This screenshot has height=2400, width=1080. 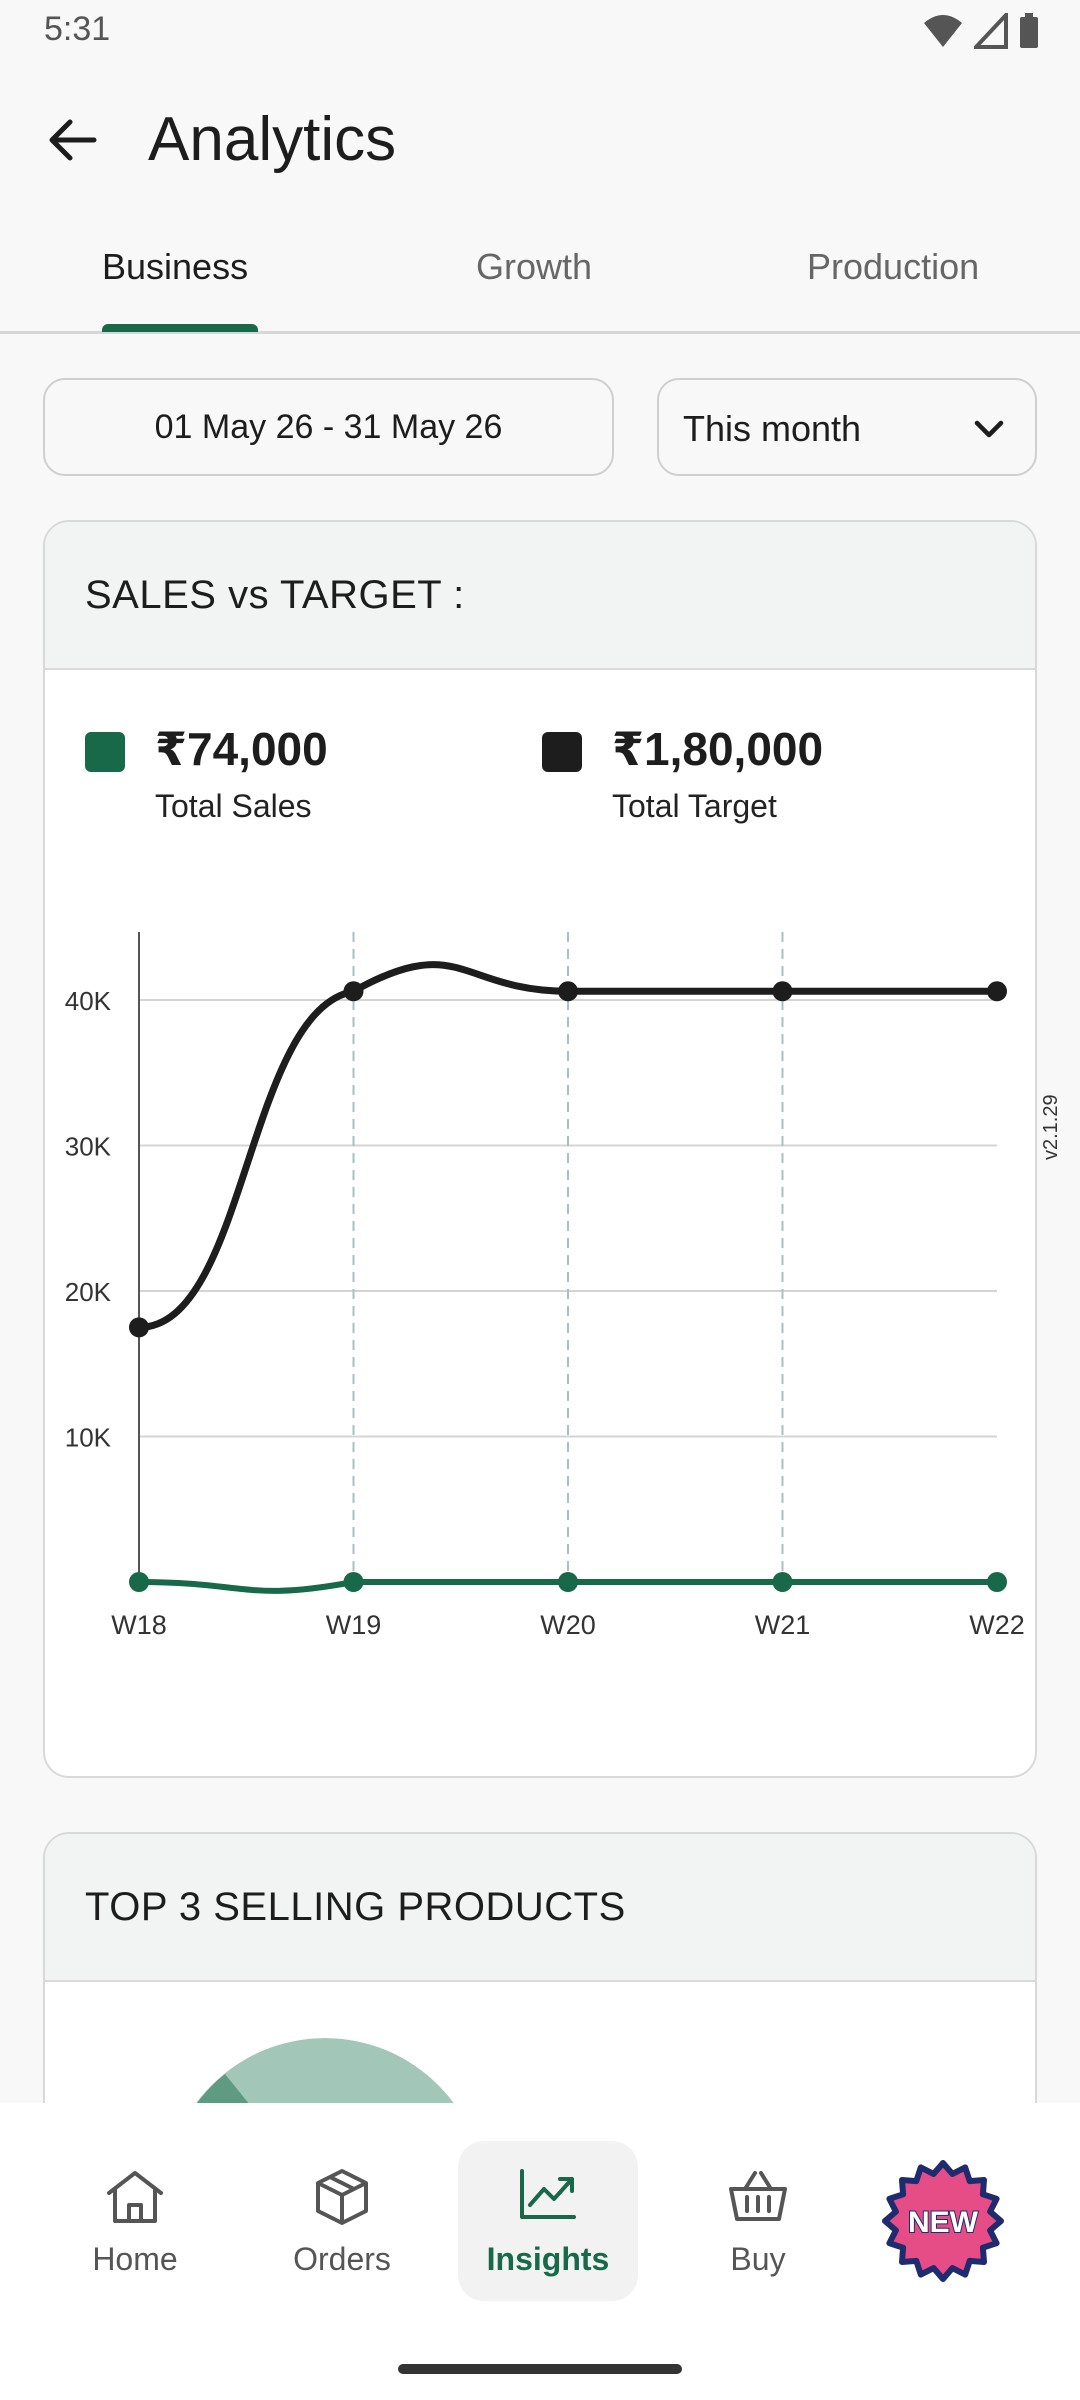 What do you see at coordinates (783, 1625) in the screenshot?
I see `x-tick-label: W21` at bounding box center [783, 1625].